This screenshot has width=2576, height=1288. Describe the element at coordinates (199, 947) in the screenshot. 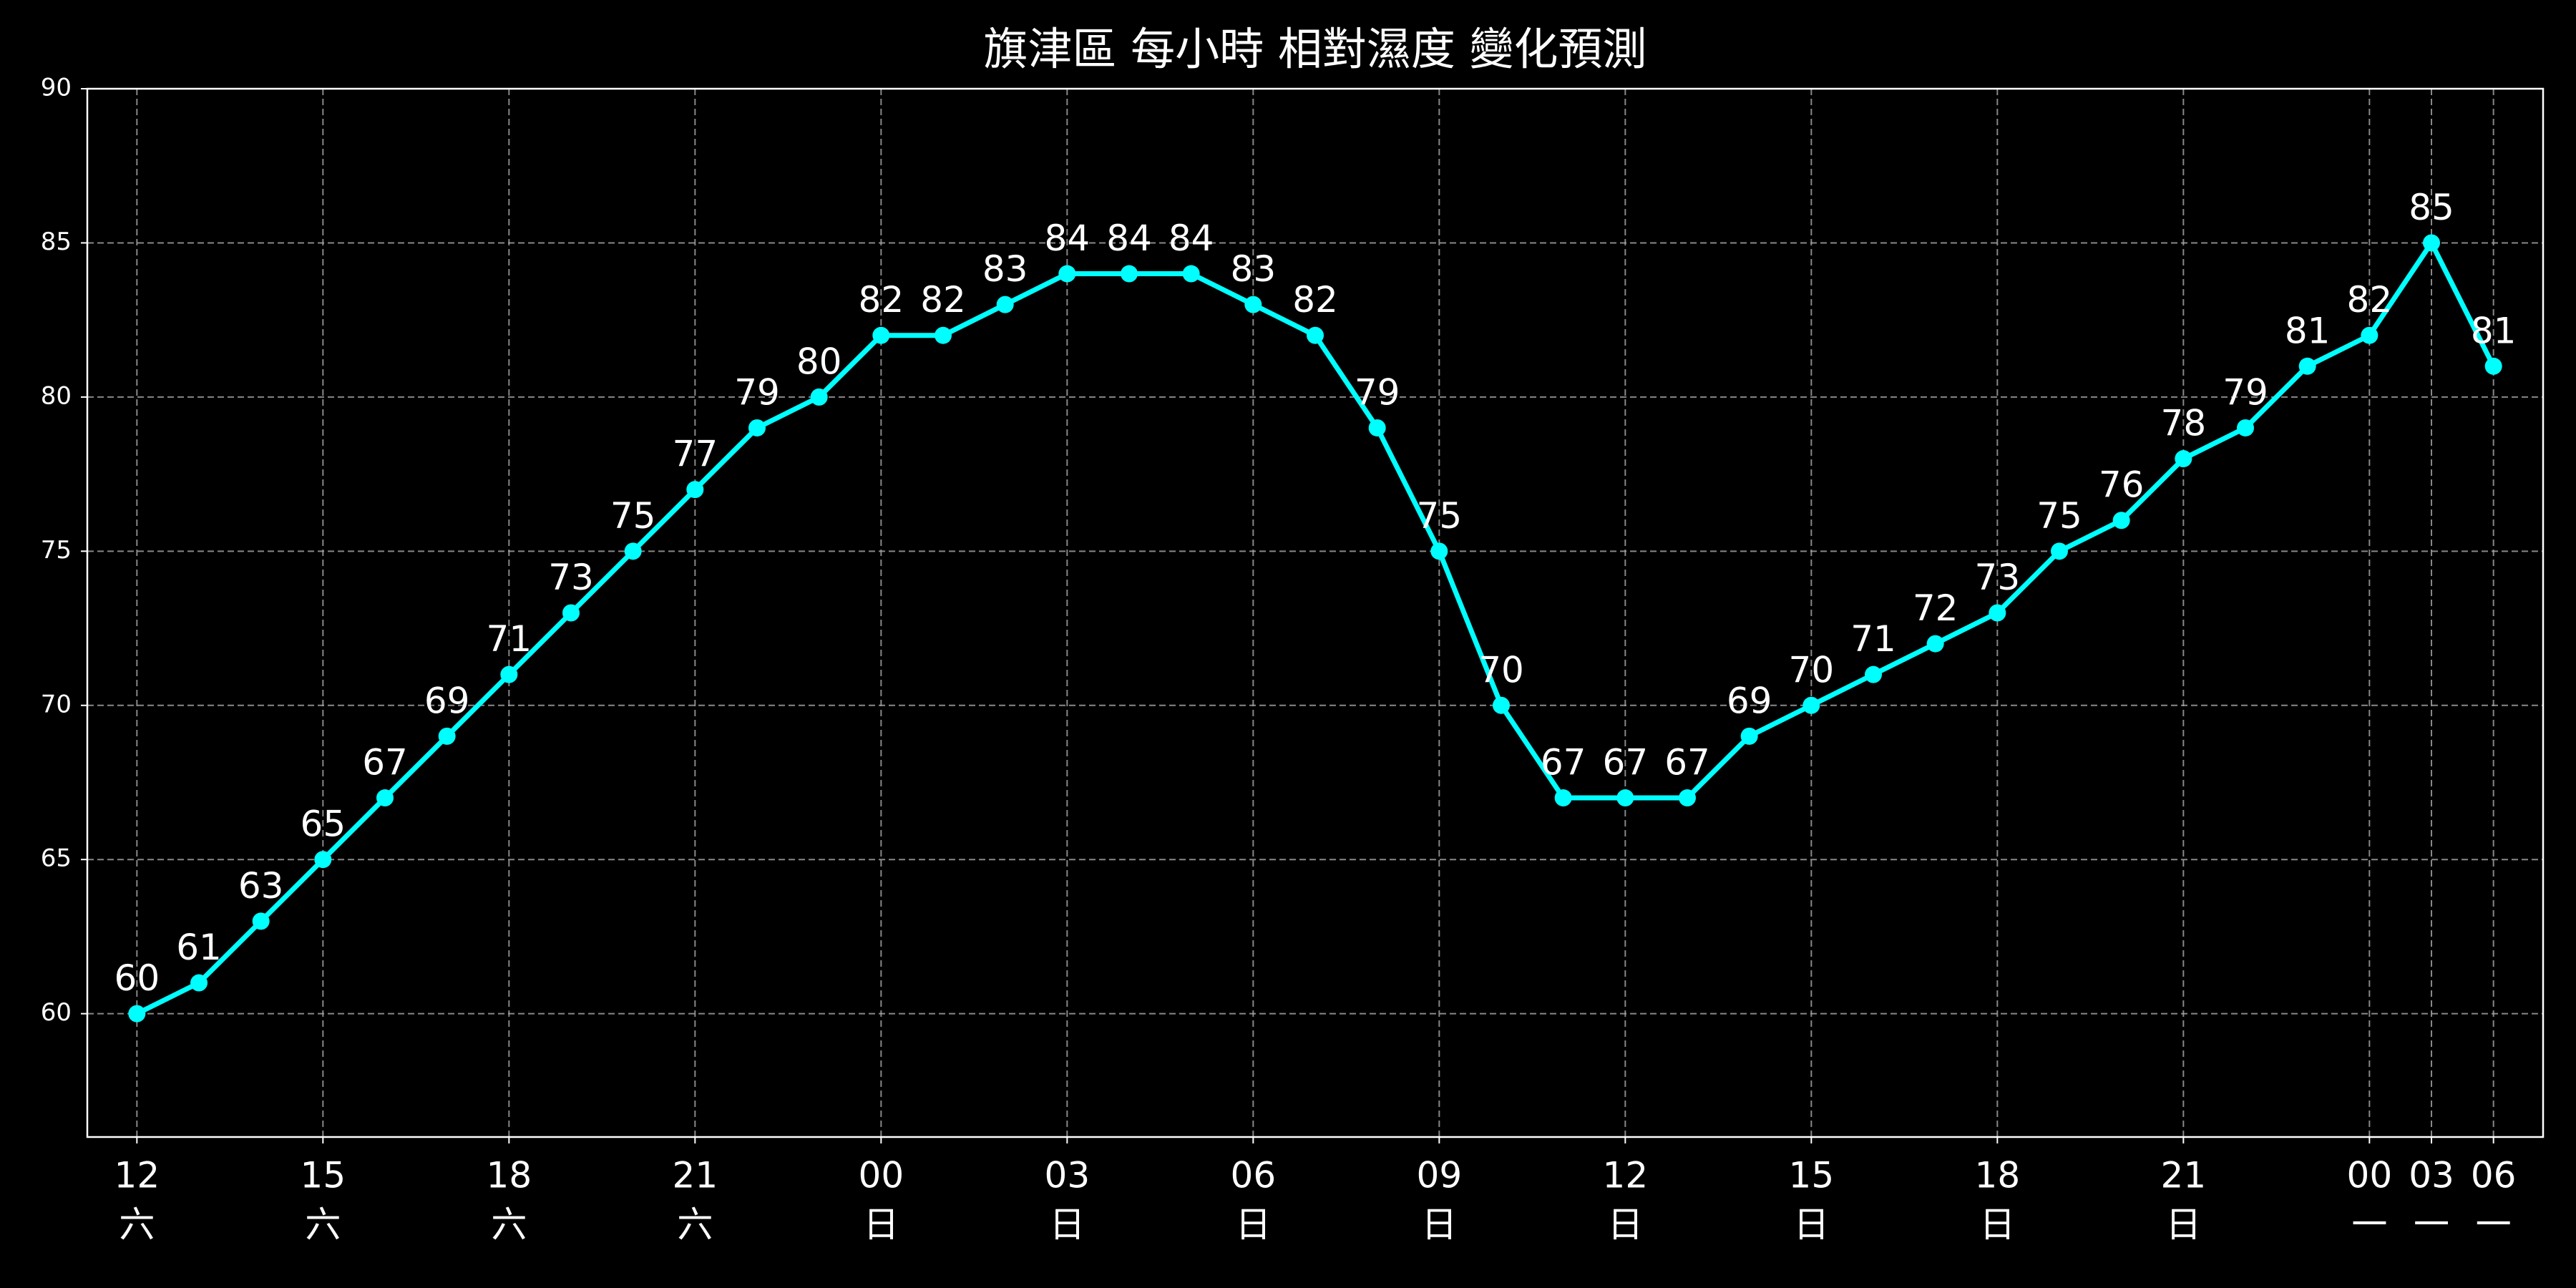

I see `value-label: 61` at that location.